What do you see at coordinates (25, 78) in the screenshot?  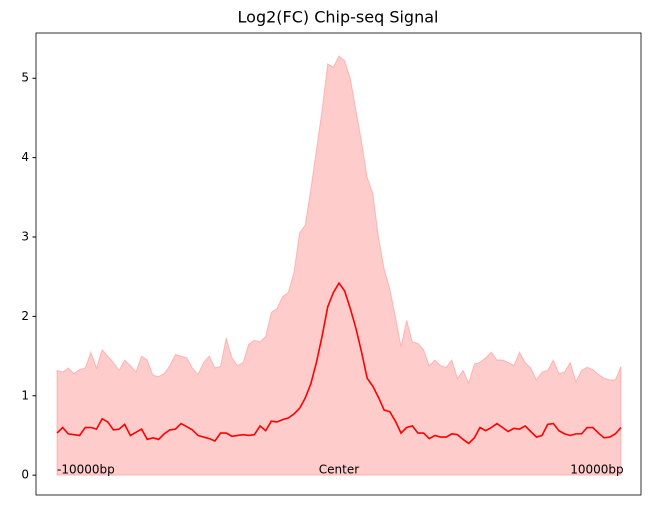 I see `y-tick-label: 5` at bounding box center [25, 78].